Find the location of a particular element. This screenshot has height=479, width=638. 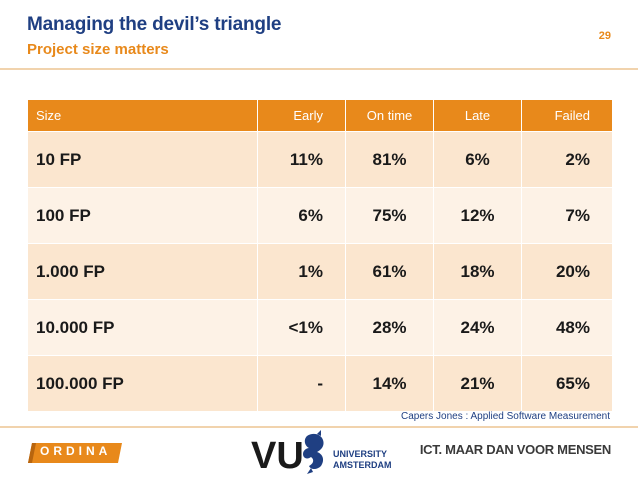

slide-subtitle: Project size matters is located at coordinates (98, 49).